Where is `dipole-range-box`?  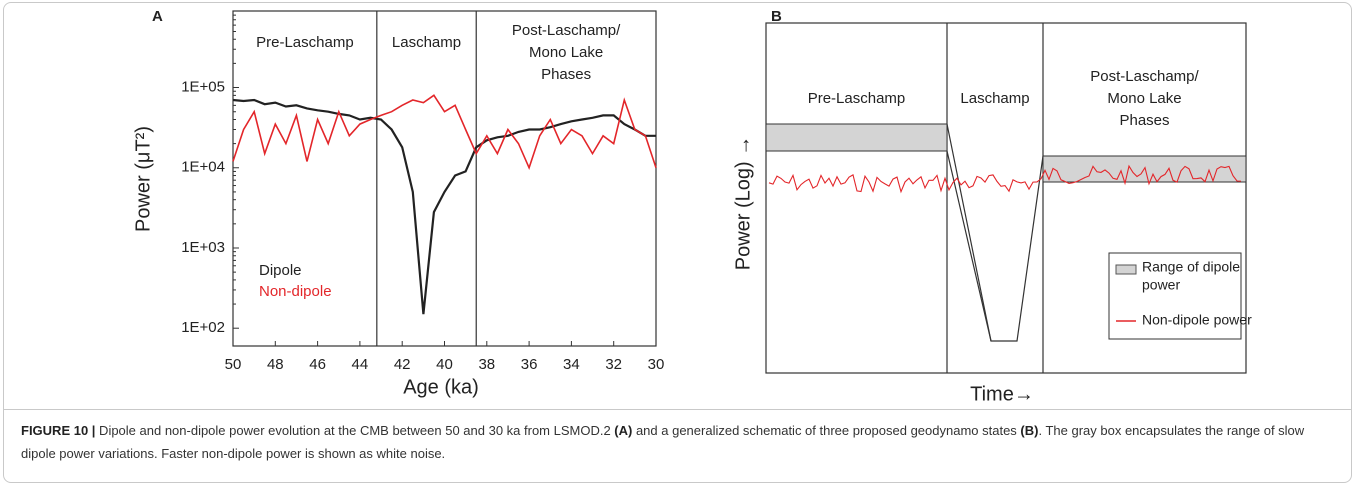 dipole-range-box is located at coordinates (856, 137).